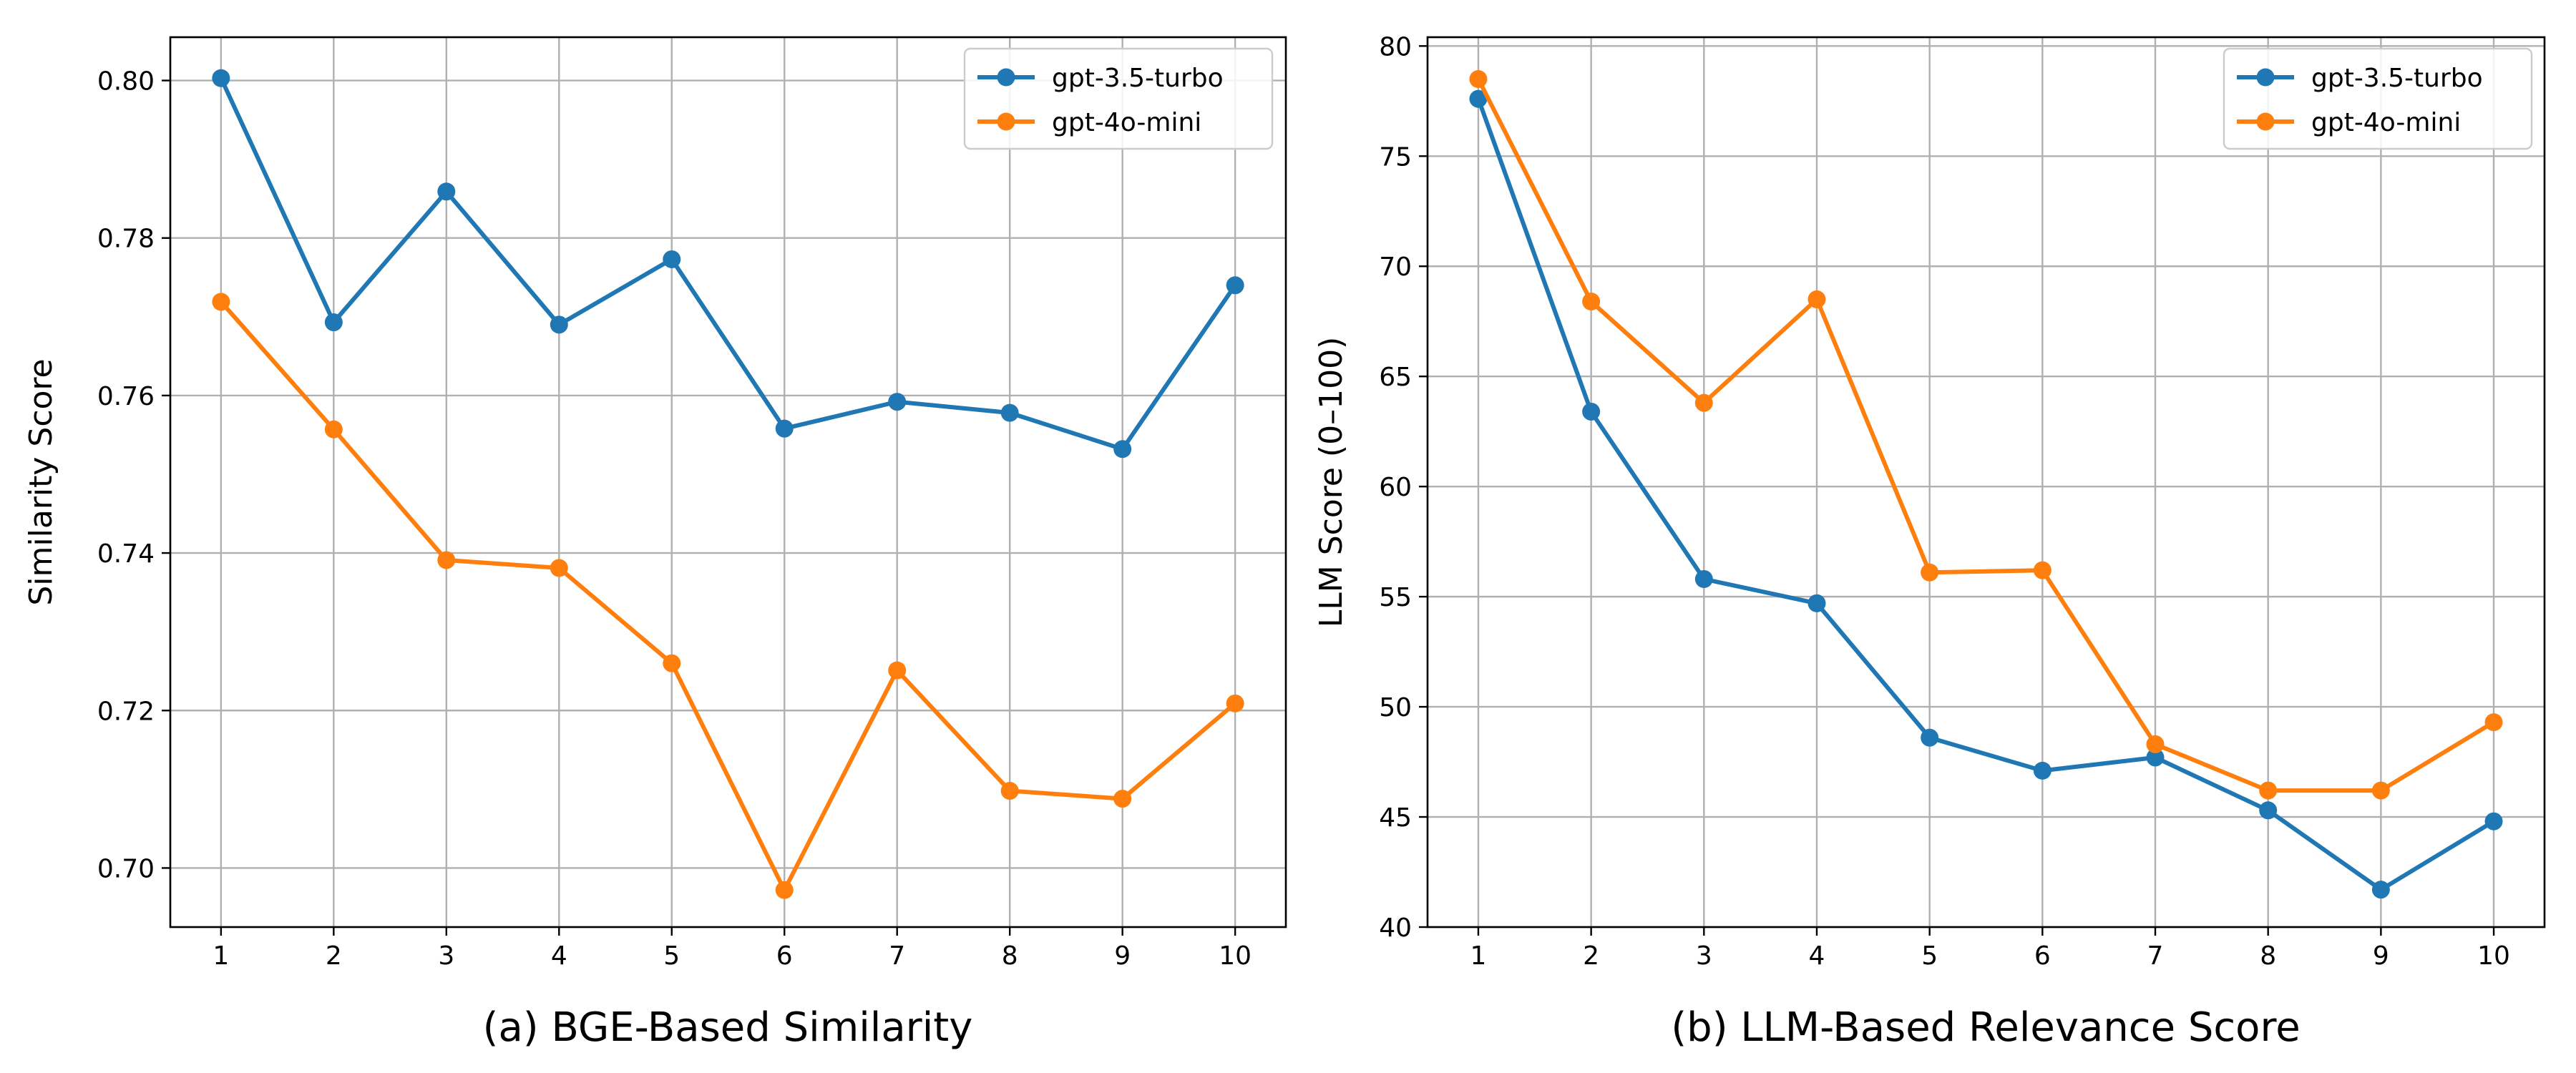  Describe the element at coordinates (1331, 482) in the screenshot. I see `y-axis-title: LLM Score (0–100)` at that location.